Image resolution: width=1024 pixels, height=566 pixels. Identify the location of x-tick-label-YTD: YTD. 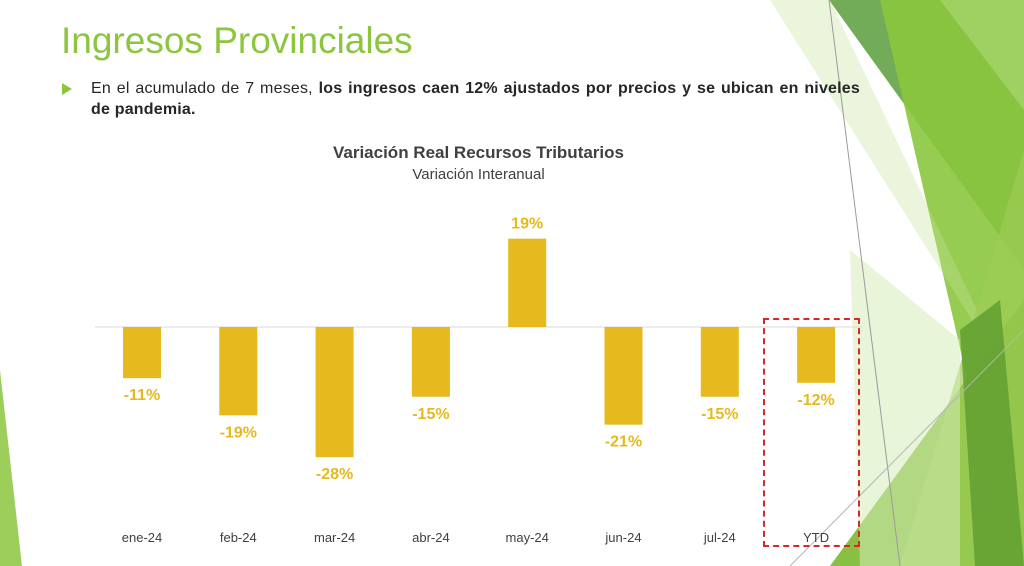
(816, 537).